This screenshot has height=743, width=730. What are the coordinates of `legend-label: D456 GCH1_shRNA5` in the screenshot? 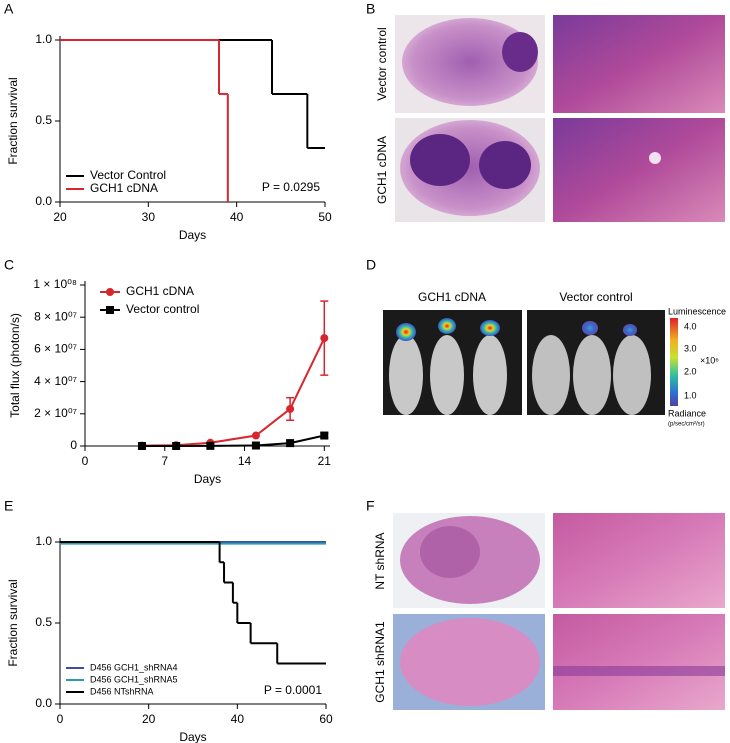 It's located at (134, 679).